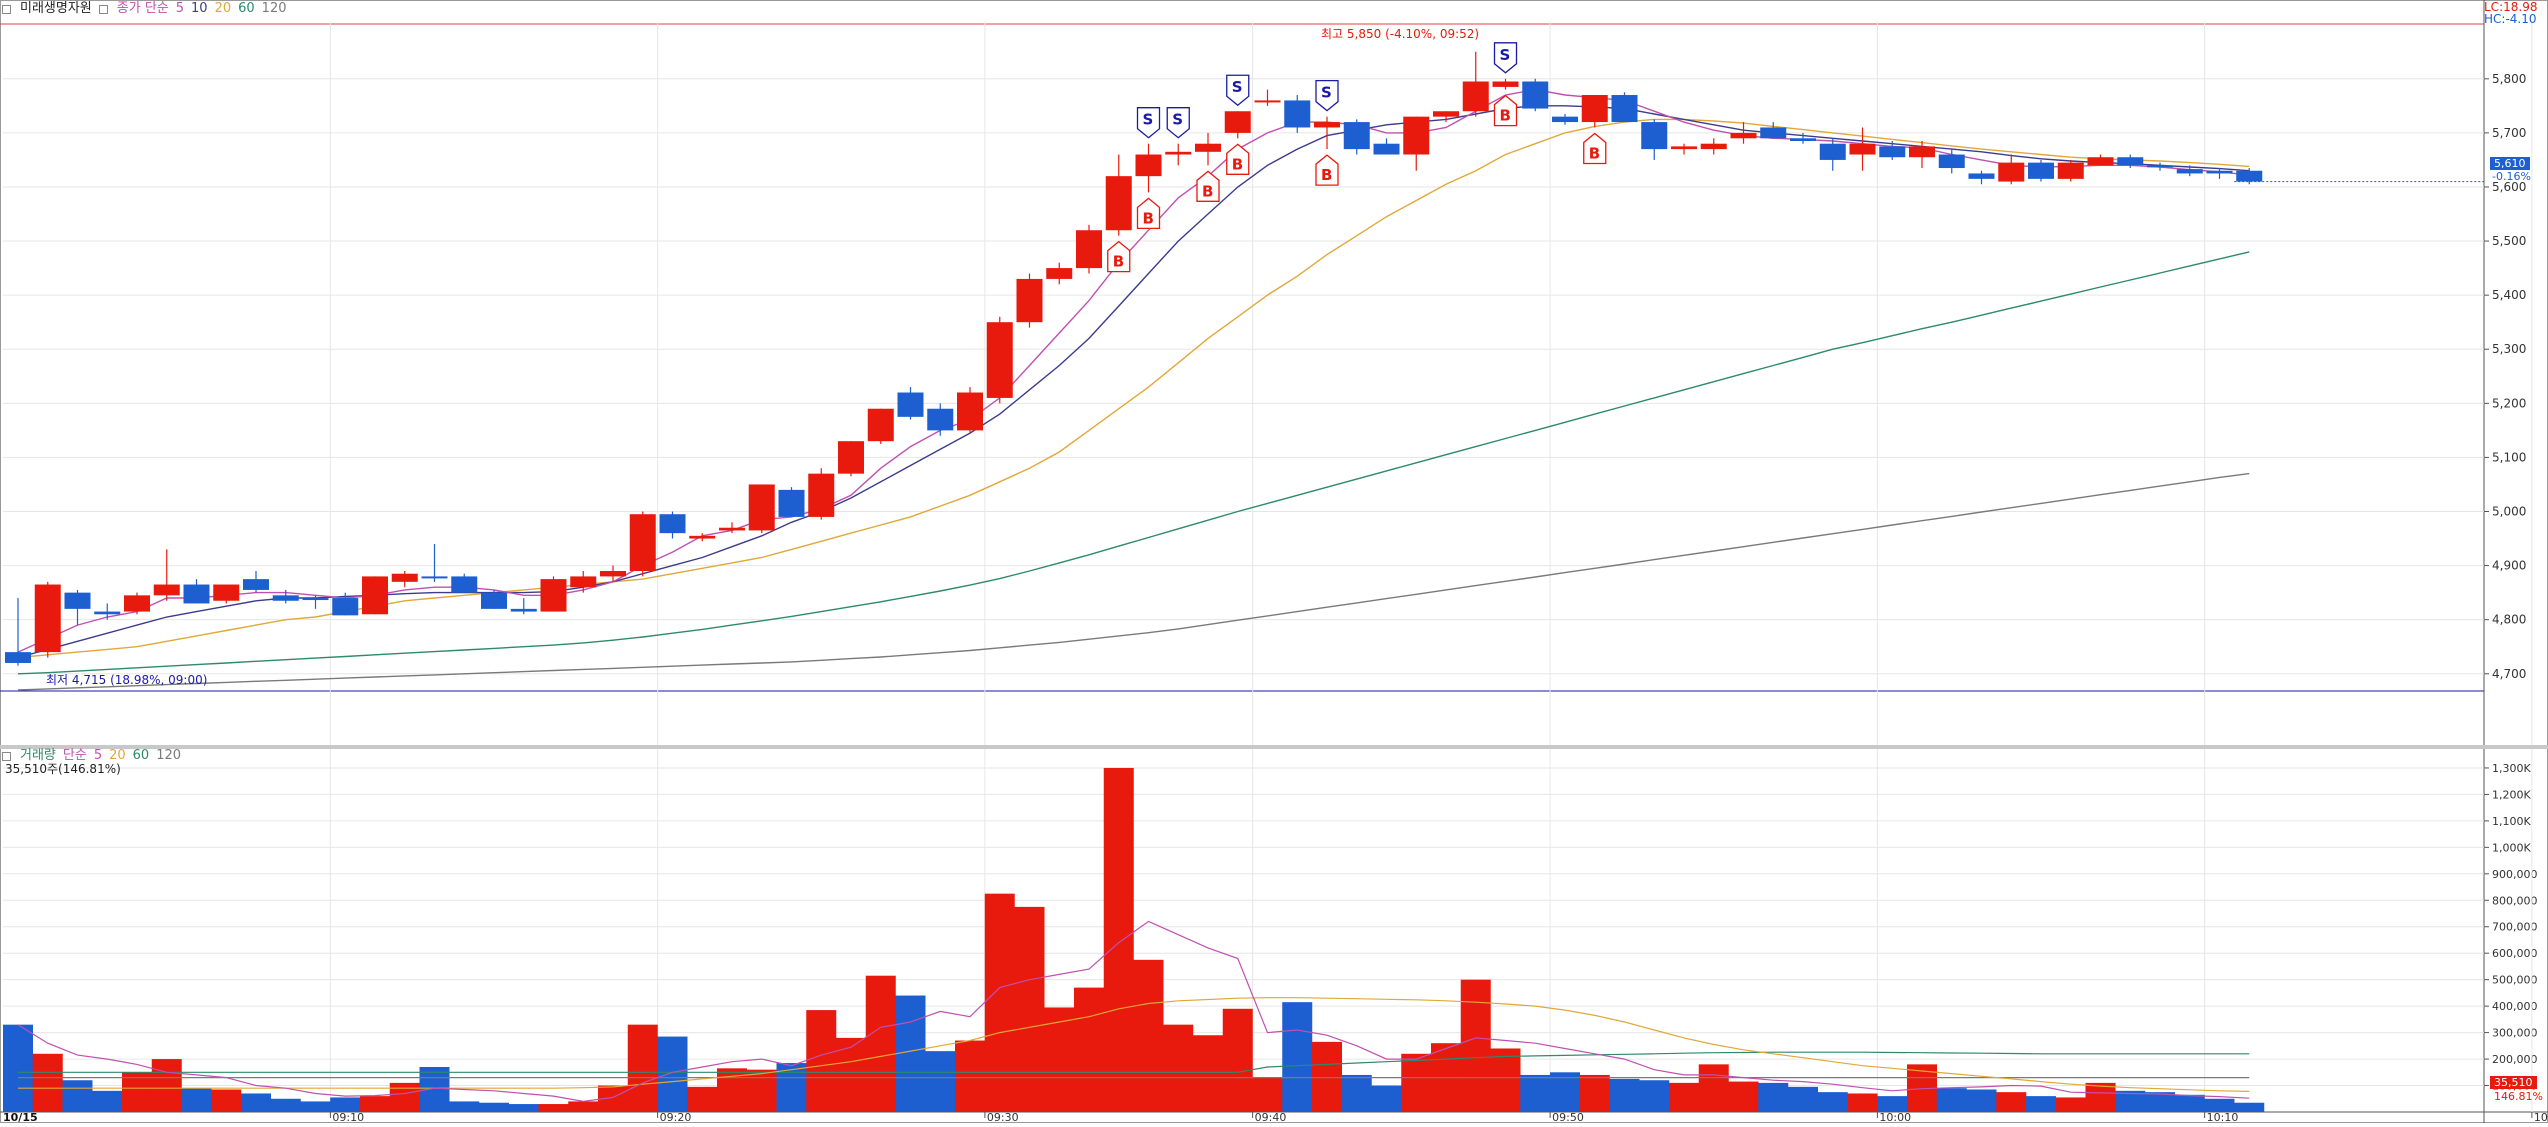 The height and width of the screenshot is (1127, 2548). I want to click on pane-divider, so click(1274, 747).